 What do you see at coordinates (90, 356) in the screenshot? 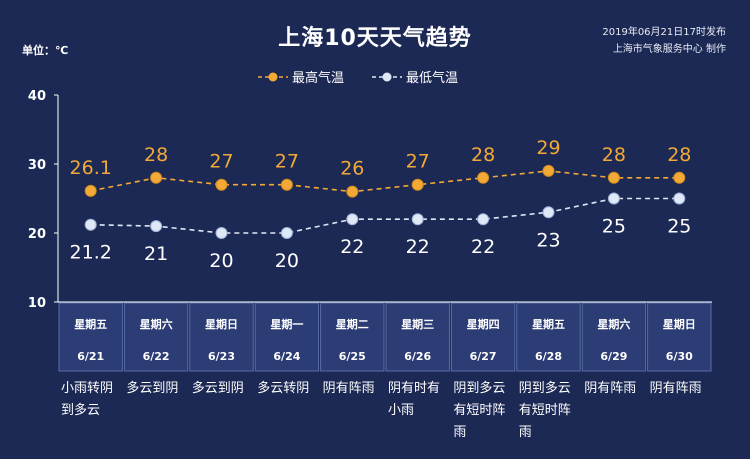
I see `x-tick-date: 6/21` at bounding box center [90, 356].